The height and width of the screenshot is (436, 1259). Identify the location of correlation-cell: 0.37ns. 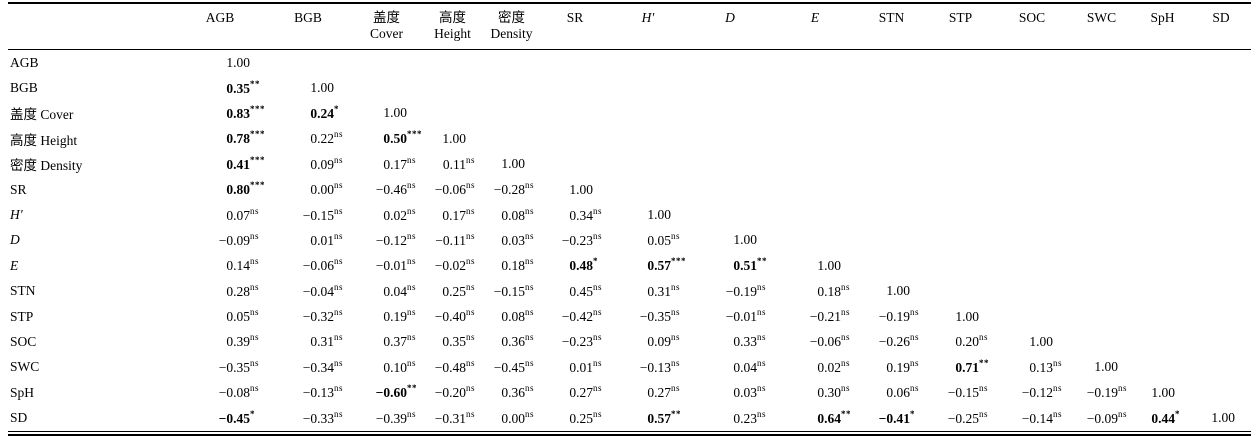
(400, 341).